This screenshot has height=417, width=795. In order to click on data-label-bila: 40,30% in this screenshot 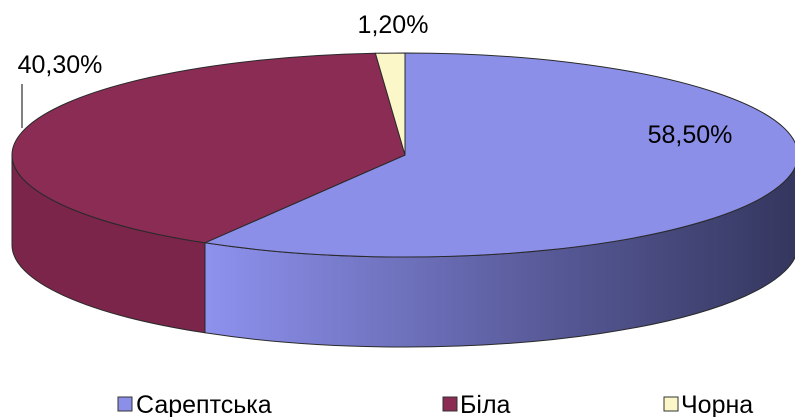, I will do `click(60, 65)`.